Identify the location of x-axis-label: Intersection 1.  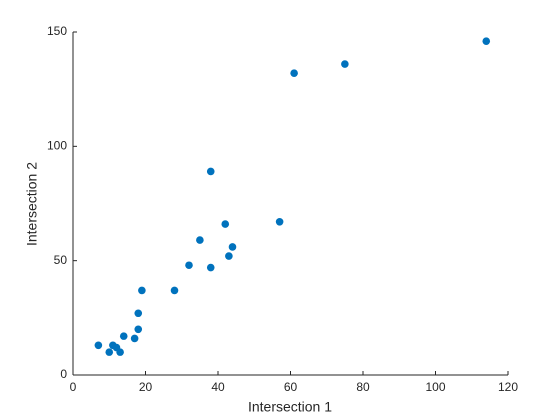
(290, 407).